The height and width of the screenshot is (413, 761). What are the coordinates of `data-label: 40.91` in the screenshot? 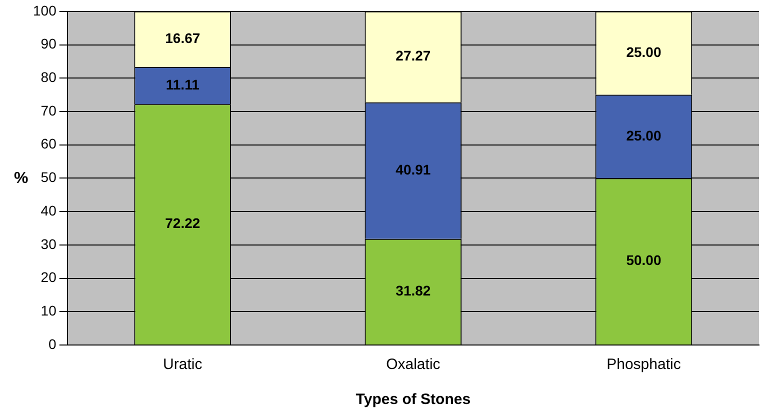 It's located at (413, 169).